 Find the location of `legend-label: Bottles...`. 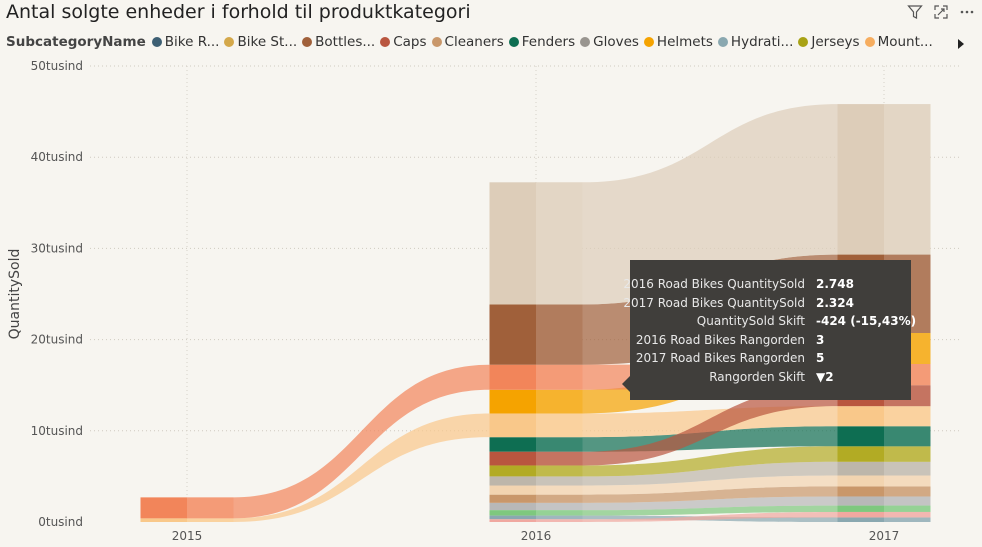

legend-label: Bottles... is located at coordinates (345, 42).